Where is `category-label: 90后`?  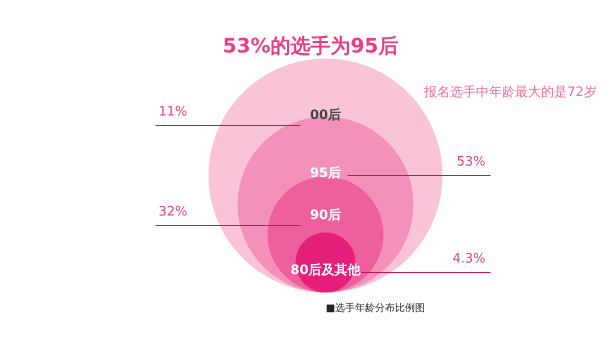
category-label: 90后 is located at coordinates (326, 215).